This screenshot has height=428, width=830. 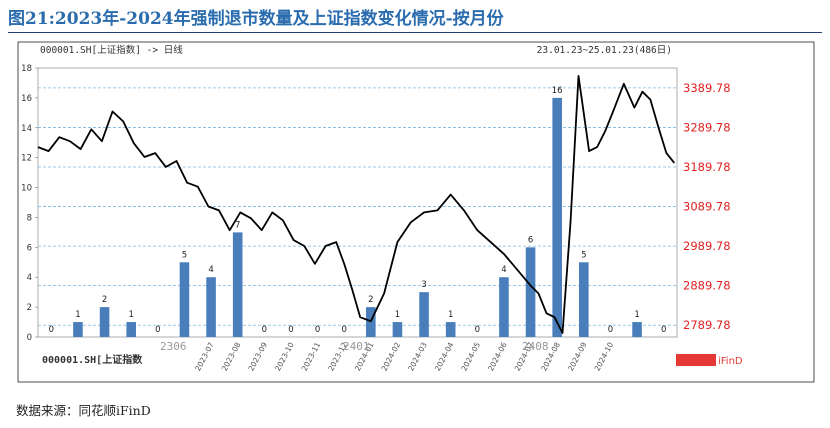 I want to click on watermark-brand-badge, so click(x=696, y=360).